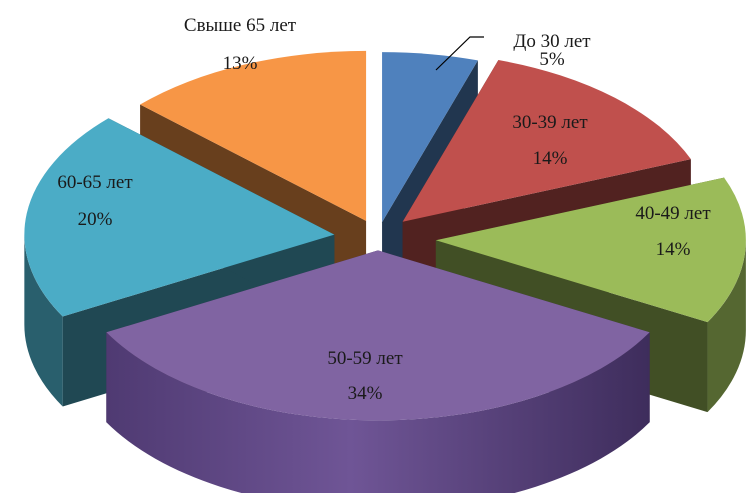  What do you see at coordinates (550, 122) in the screenshot?
I see `slice-label-category: 30-39 лет` at bounding box center [550, 122].